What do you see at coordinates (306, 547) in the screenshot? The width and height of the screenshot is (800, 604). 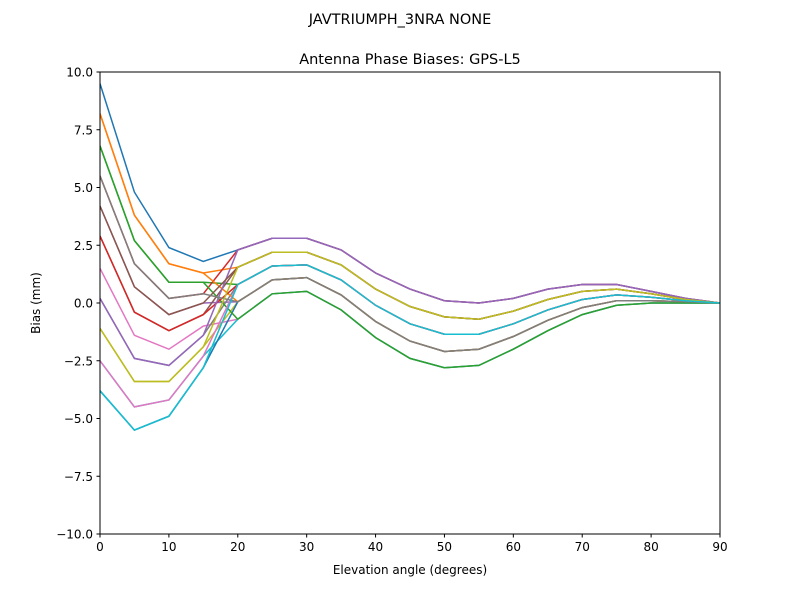 I see `x-tick-label: 30` at bounding box center [306, 547].